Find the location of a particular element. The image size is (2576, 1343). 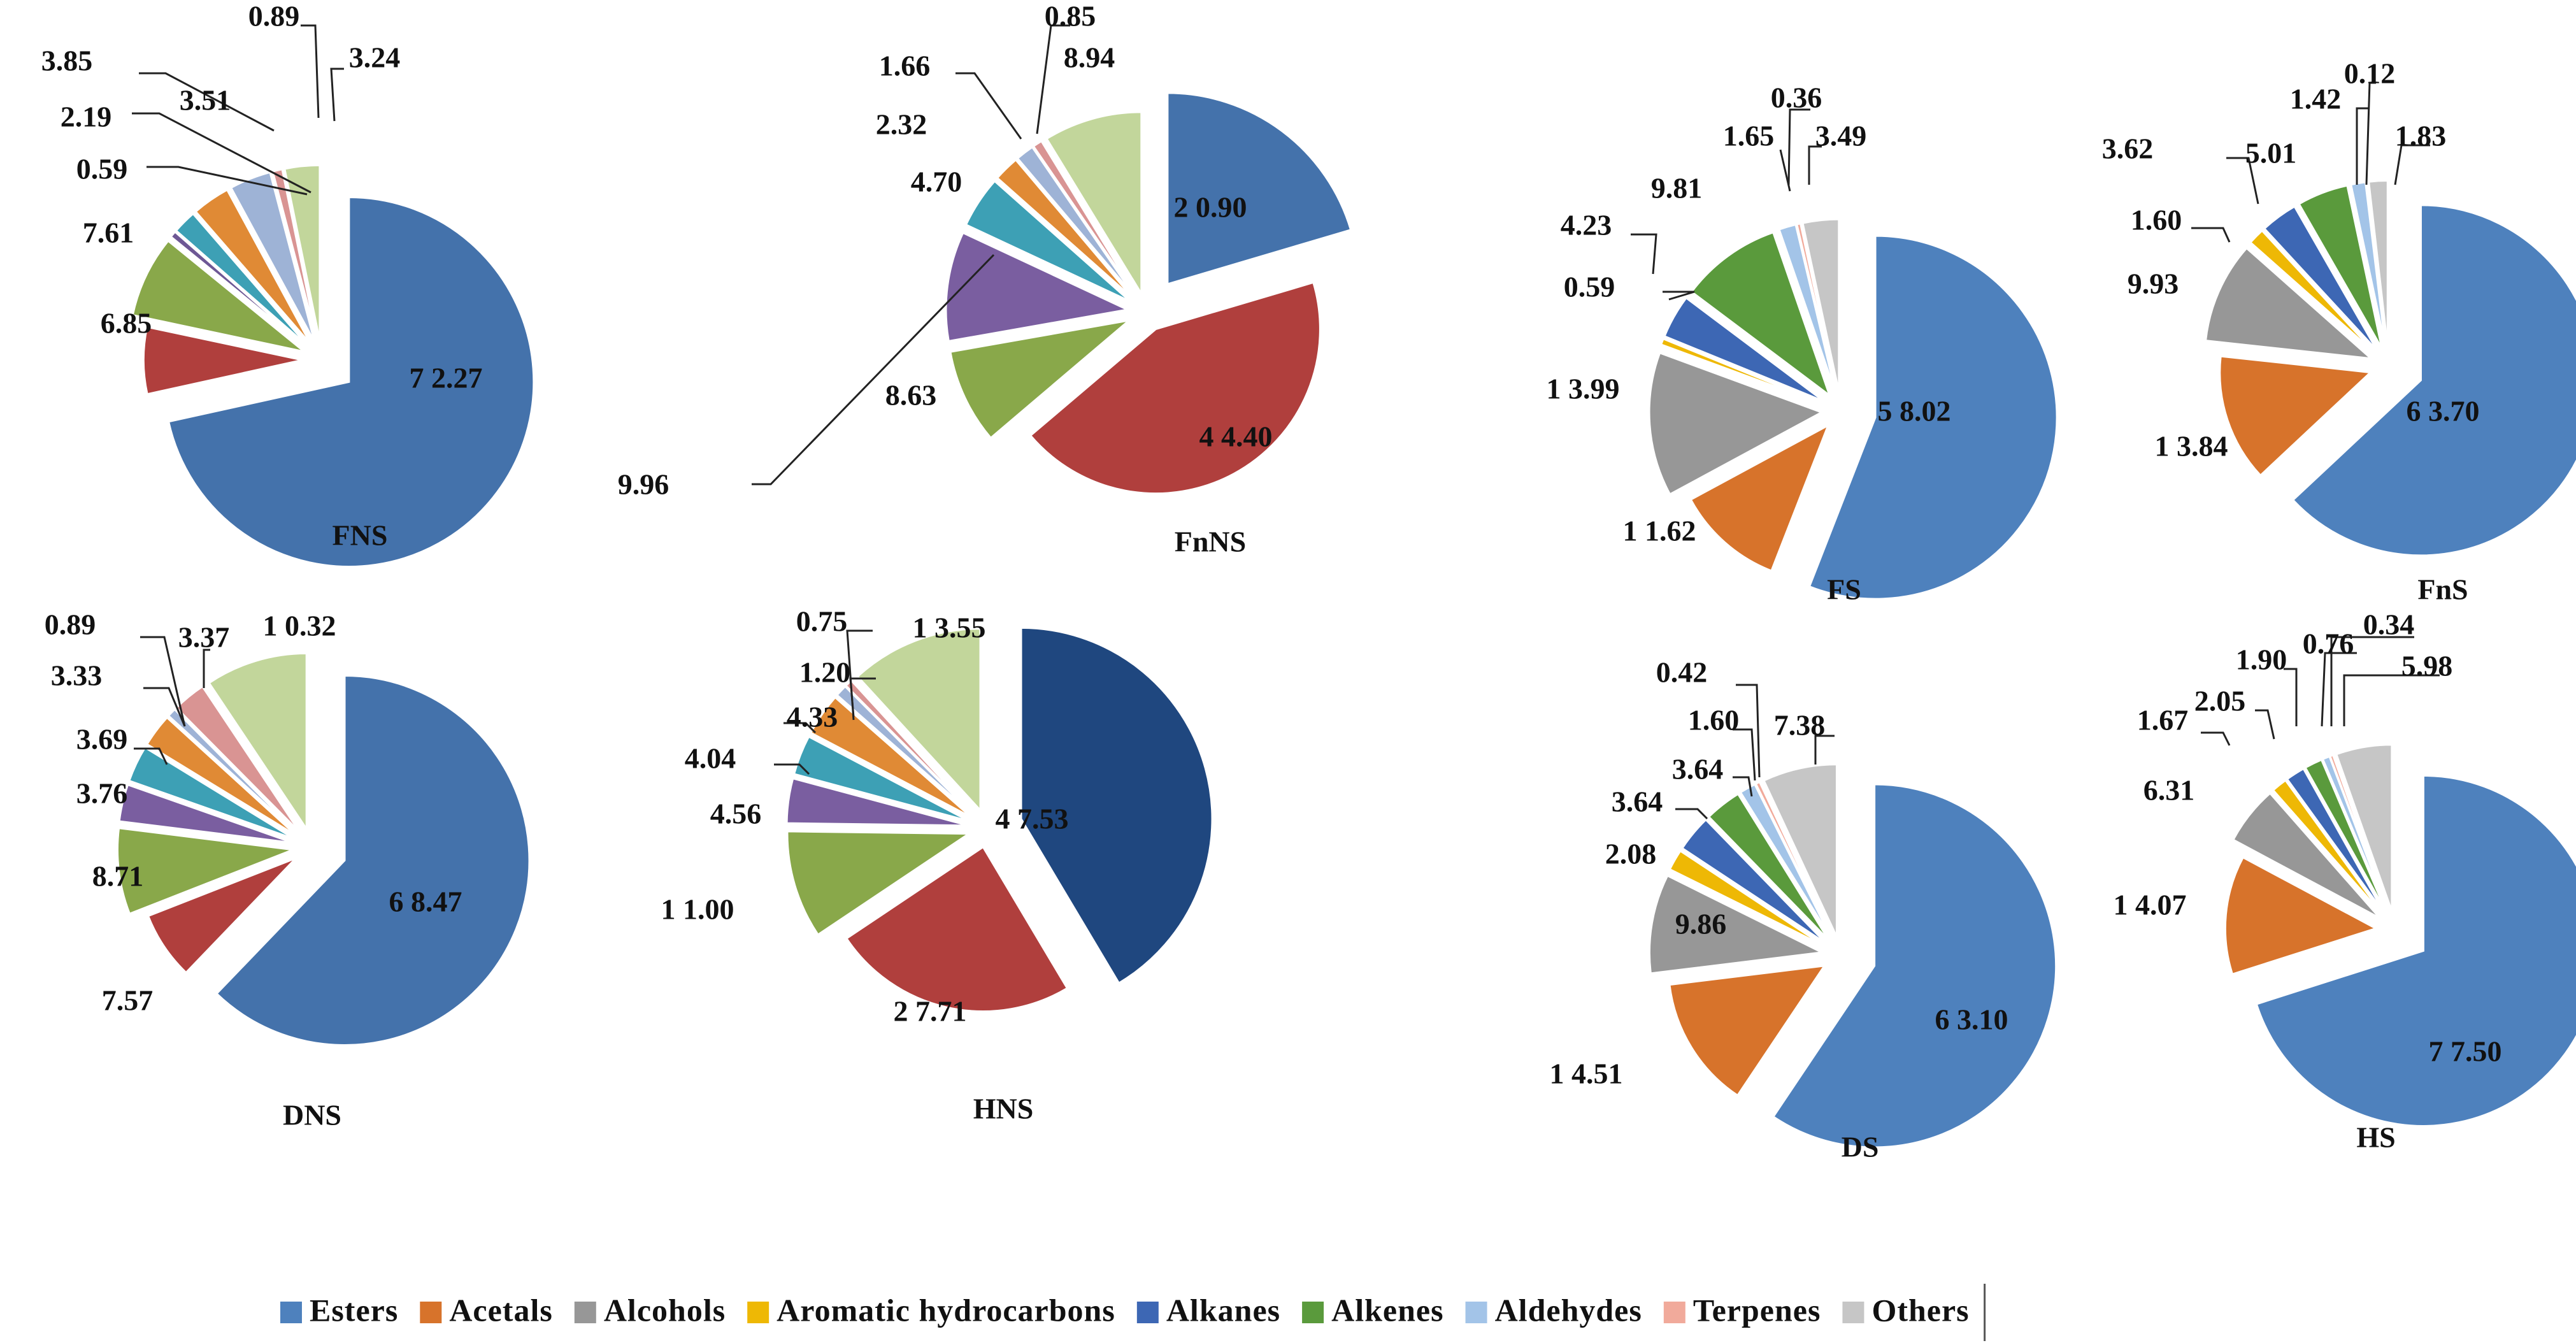

data-label-acetals: 2 7.71 is located at coordinates (931, 1011).